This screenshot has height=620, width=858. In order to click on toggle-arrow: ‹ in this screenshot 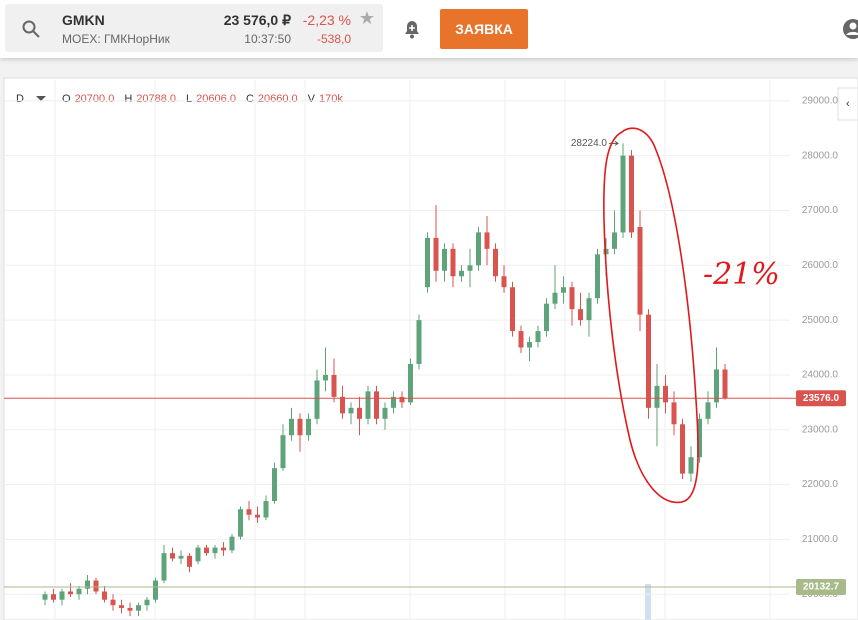, I will do `click(848, 104)`.